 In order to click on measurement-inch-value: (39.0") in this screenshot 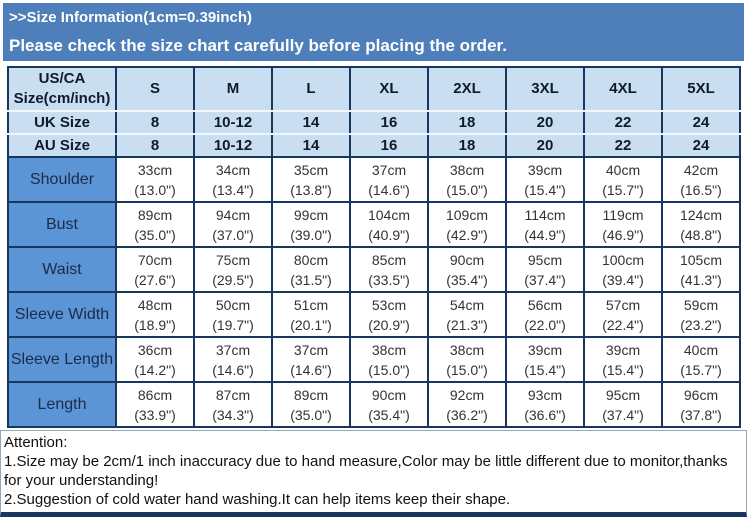, I will do `click(311, 234)`.